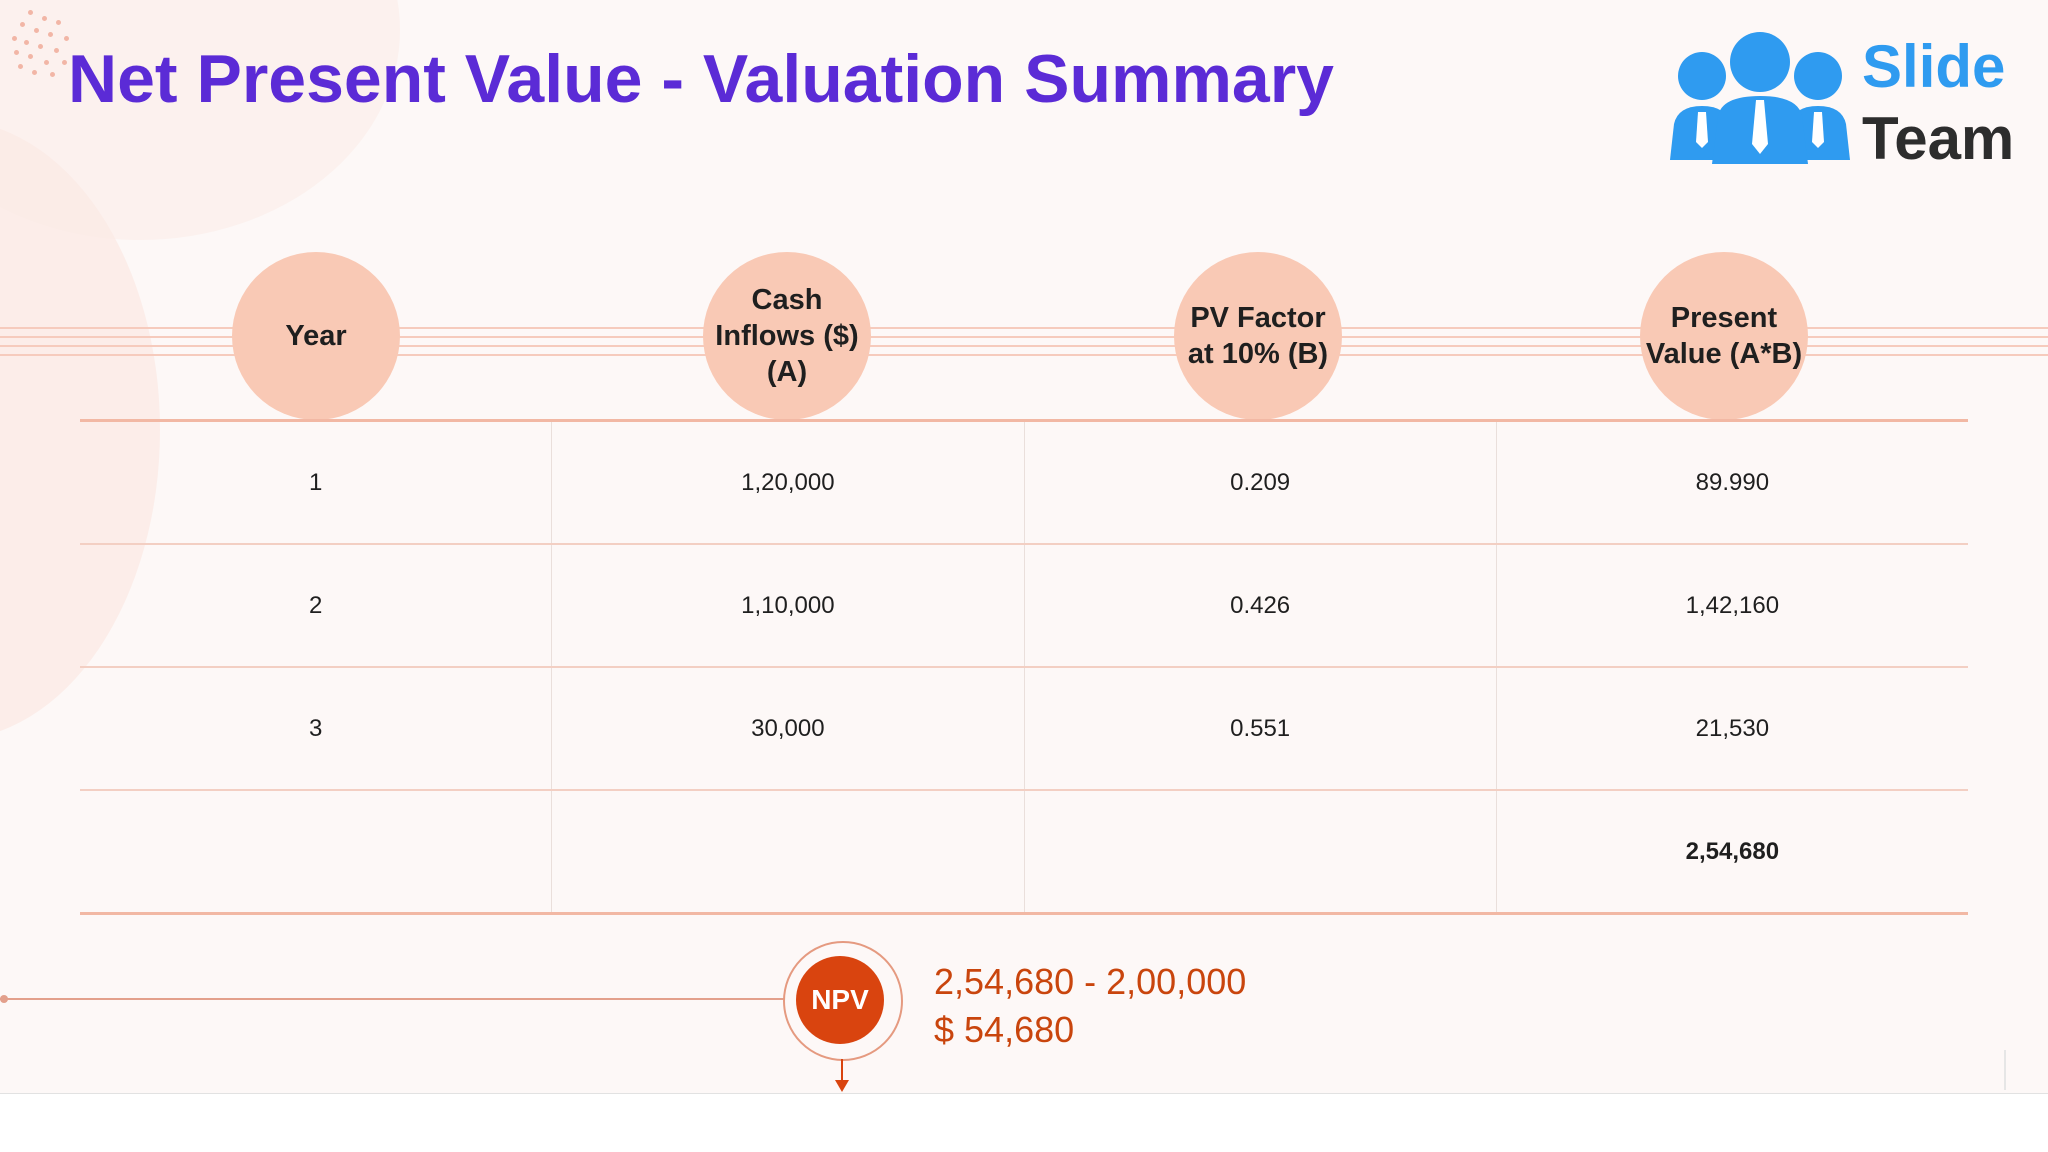 Image resolution: width=2048 pixels, height=1152 pixels. Describe the element at coordinates (1090, 981) in the screenshot. I see `npv-formula: 2,54,680 - 2,00,000` at that location.